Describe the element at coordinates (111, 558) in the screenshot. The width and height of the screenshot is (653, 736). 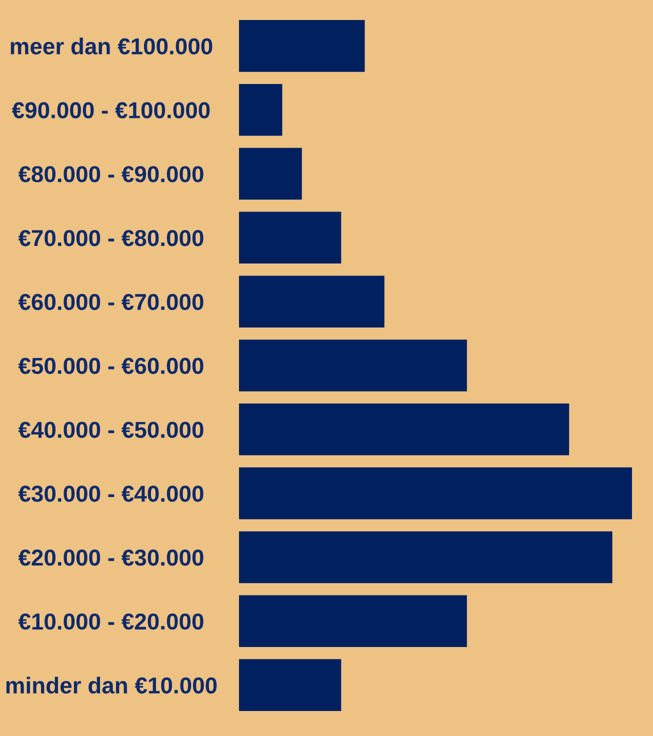
I see `y-tick-label: €20.000 - €30.000` at that location.